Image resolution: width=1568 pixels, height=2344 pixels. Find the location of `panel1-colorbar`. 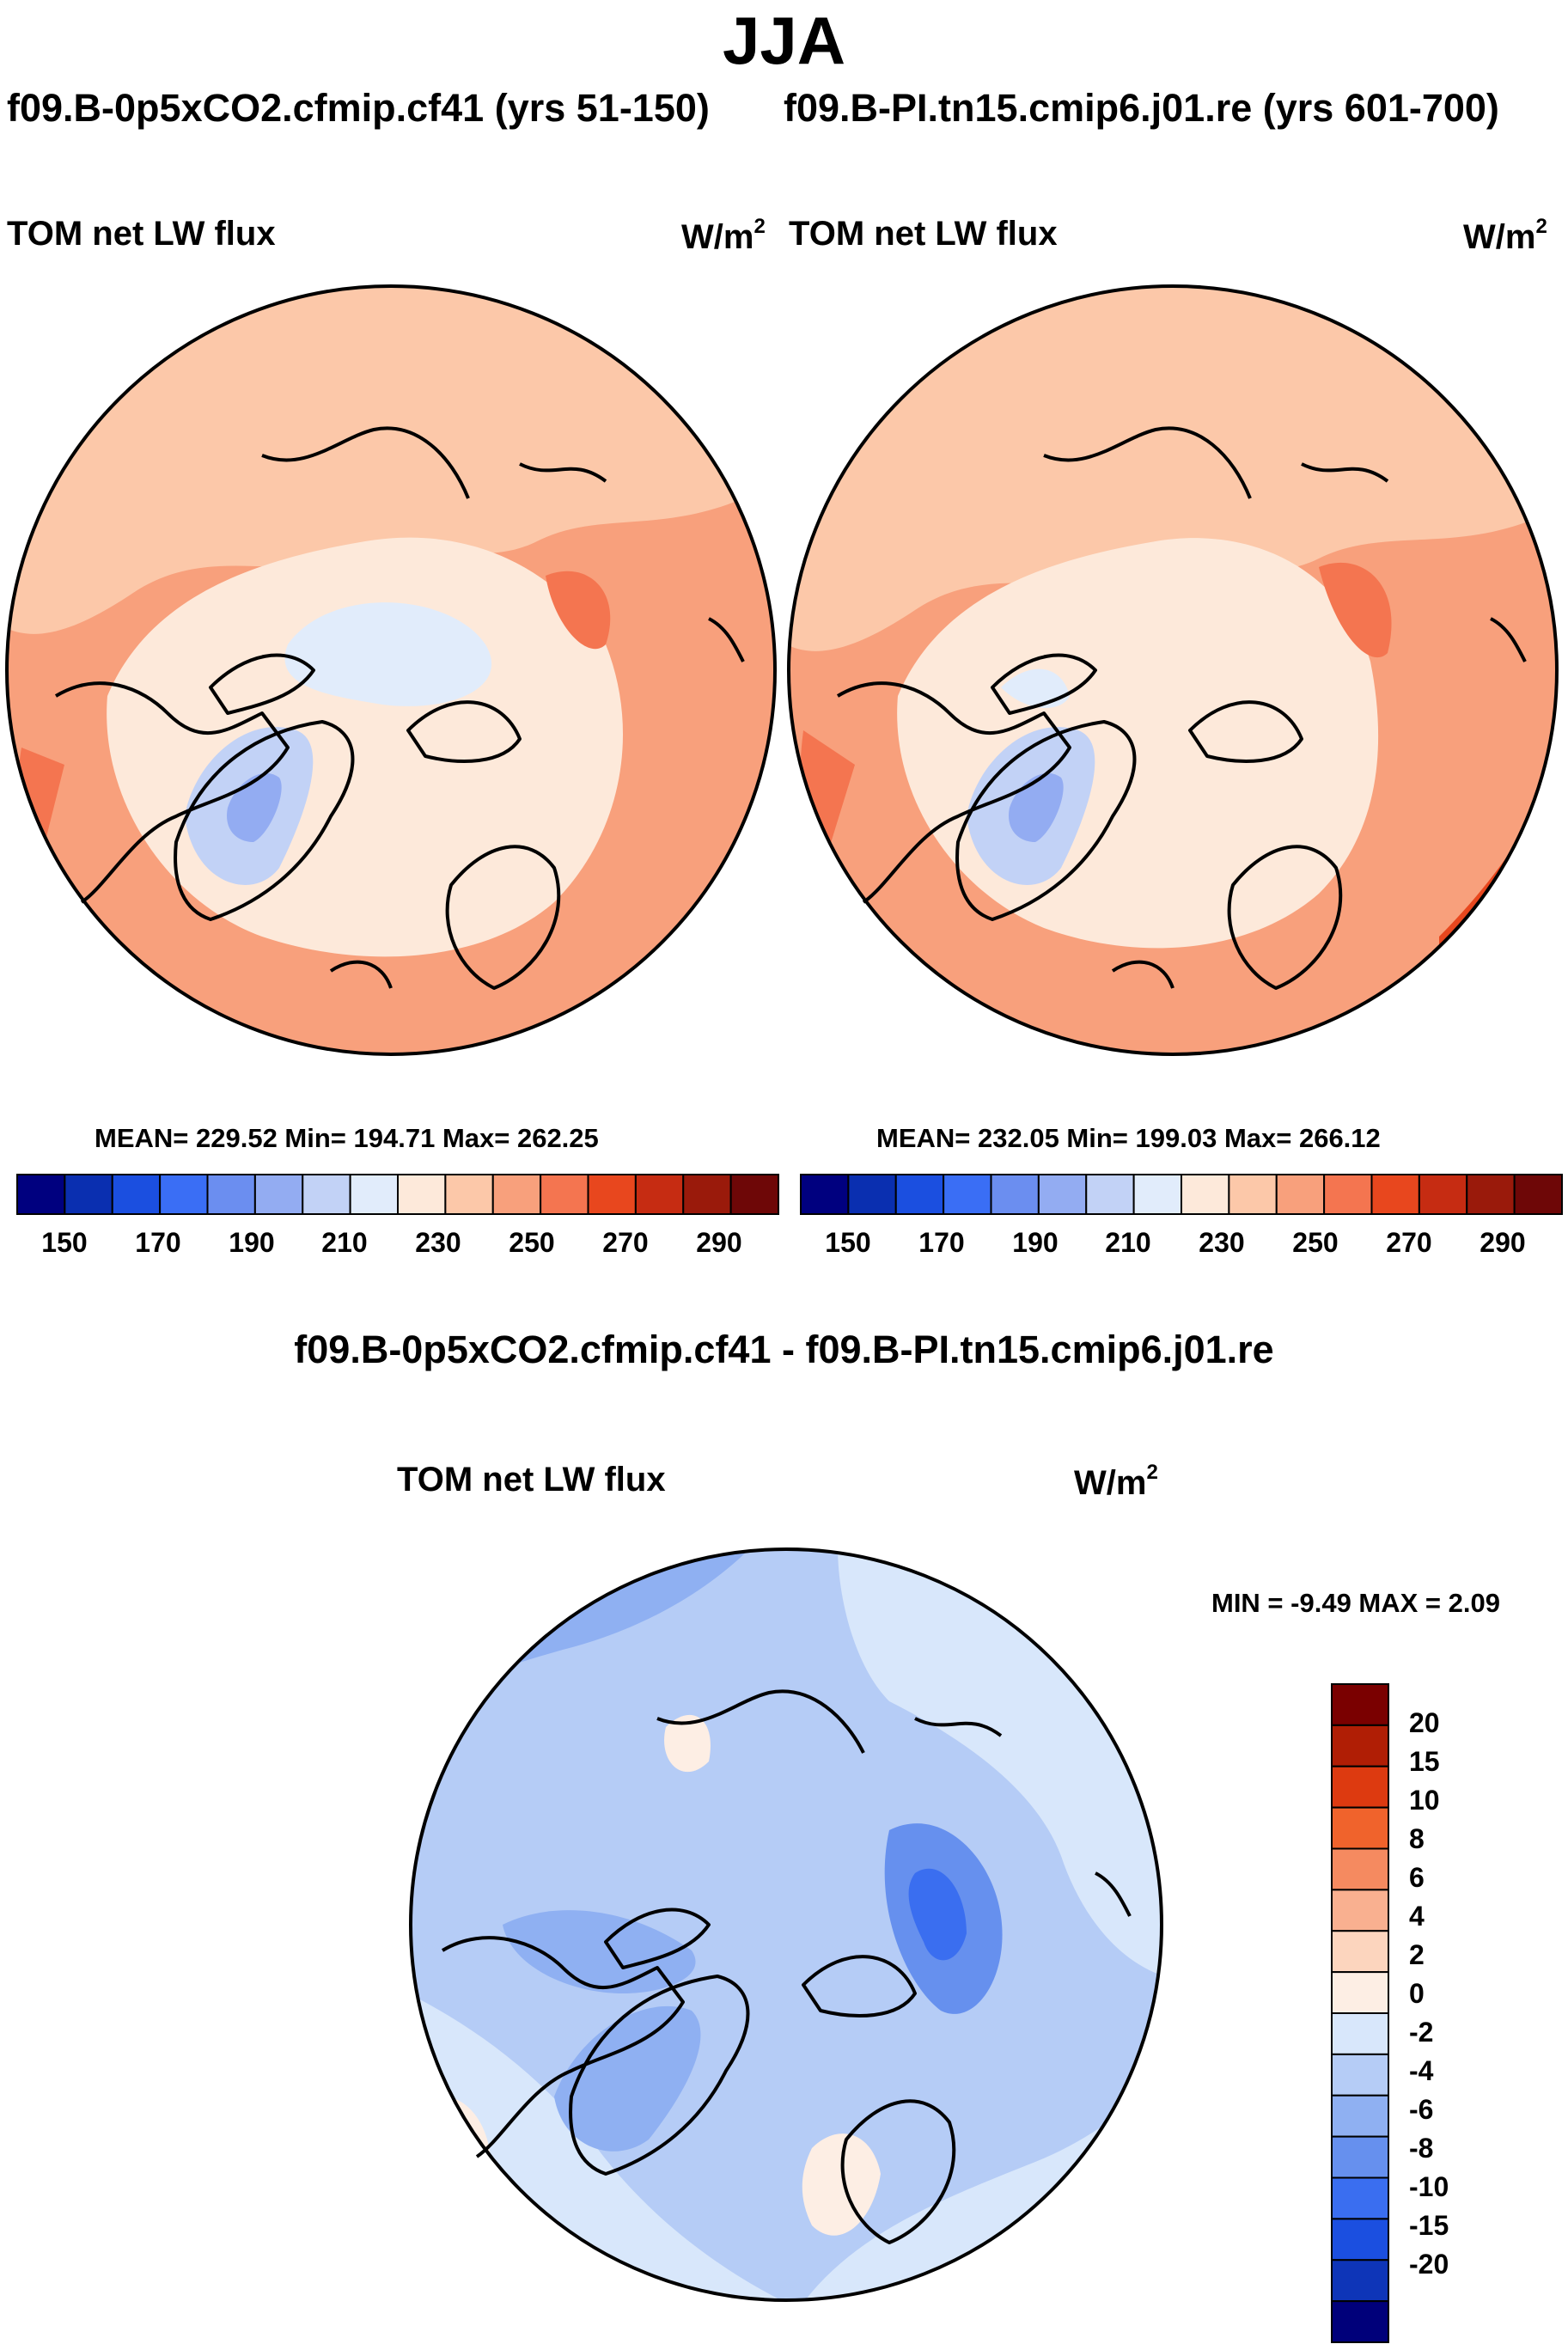

panel1-colorbar is located at coordinates (397, 1194).